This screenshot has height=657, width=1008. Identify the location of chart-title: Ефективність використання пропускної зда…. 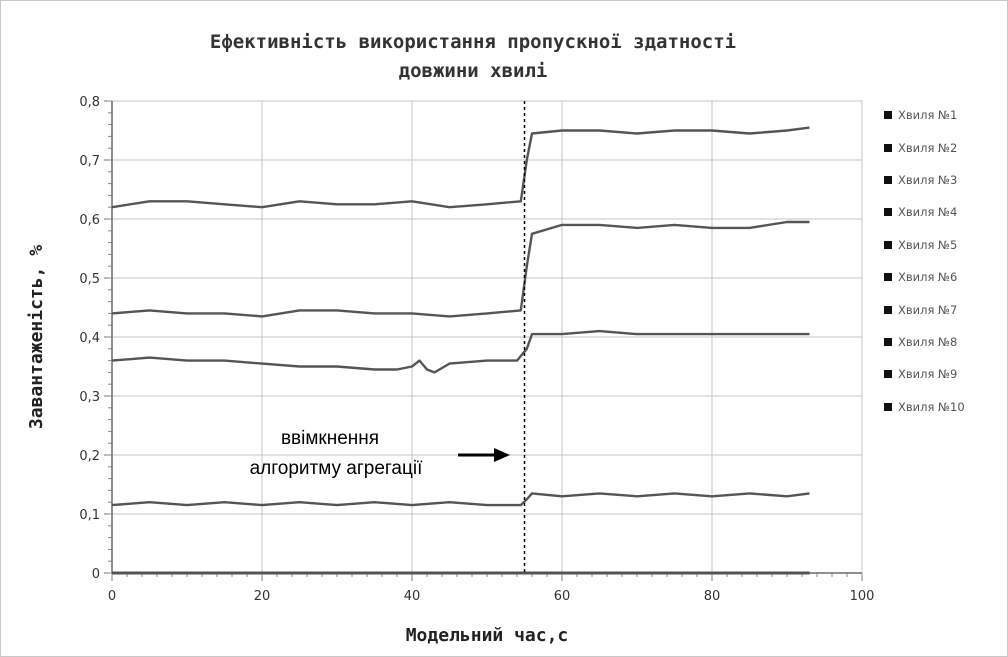
(473, 57).